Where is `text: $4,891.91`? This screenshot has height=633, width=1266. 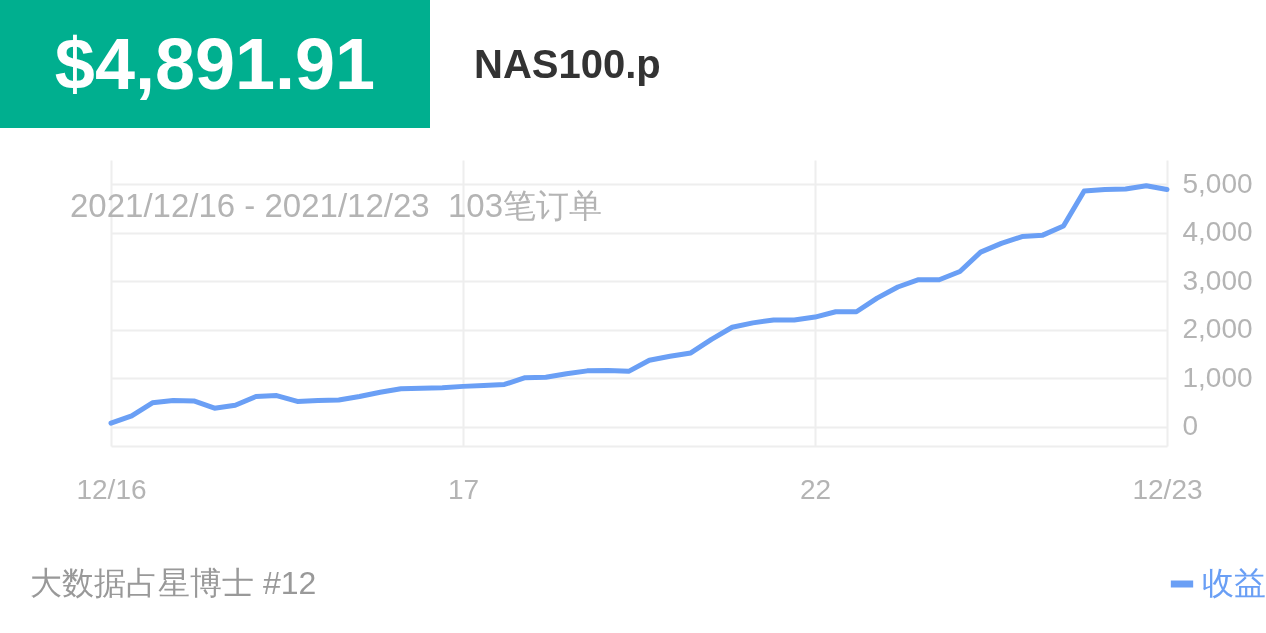
text: $4,891.91 is located at coordinates (215, 64).